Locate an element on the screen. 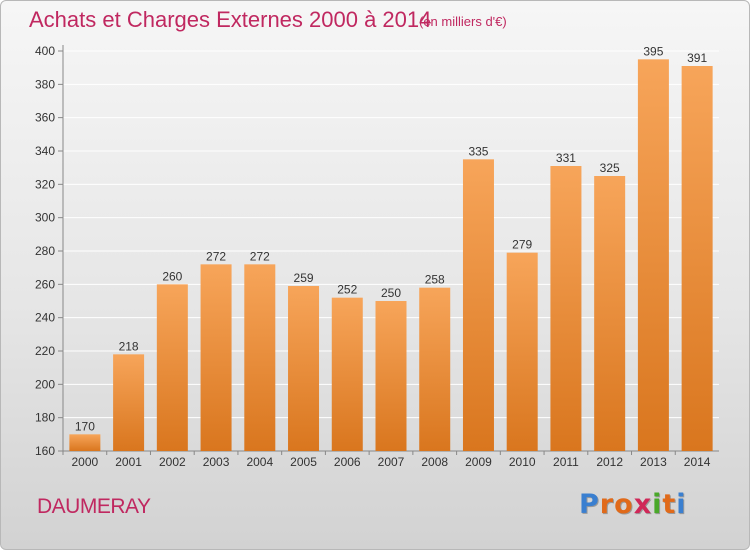 This screenshot has width=750, height=550. data-label: 218 is located at coordinates (129, 346).